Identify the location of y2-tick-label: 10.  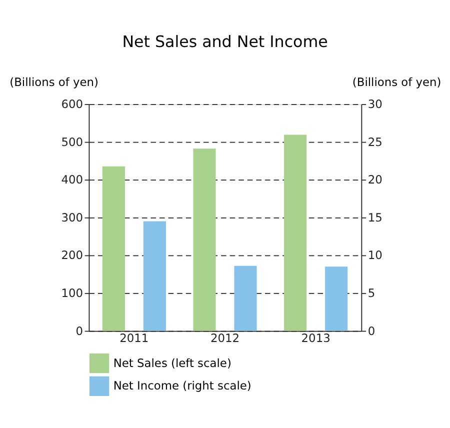
(375, 255).